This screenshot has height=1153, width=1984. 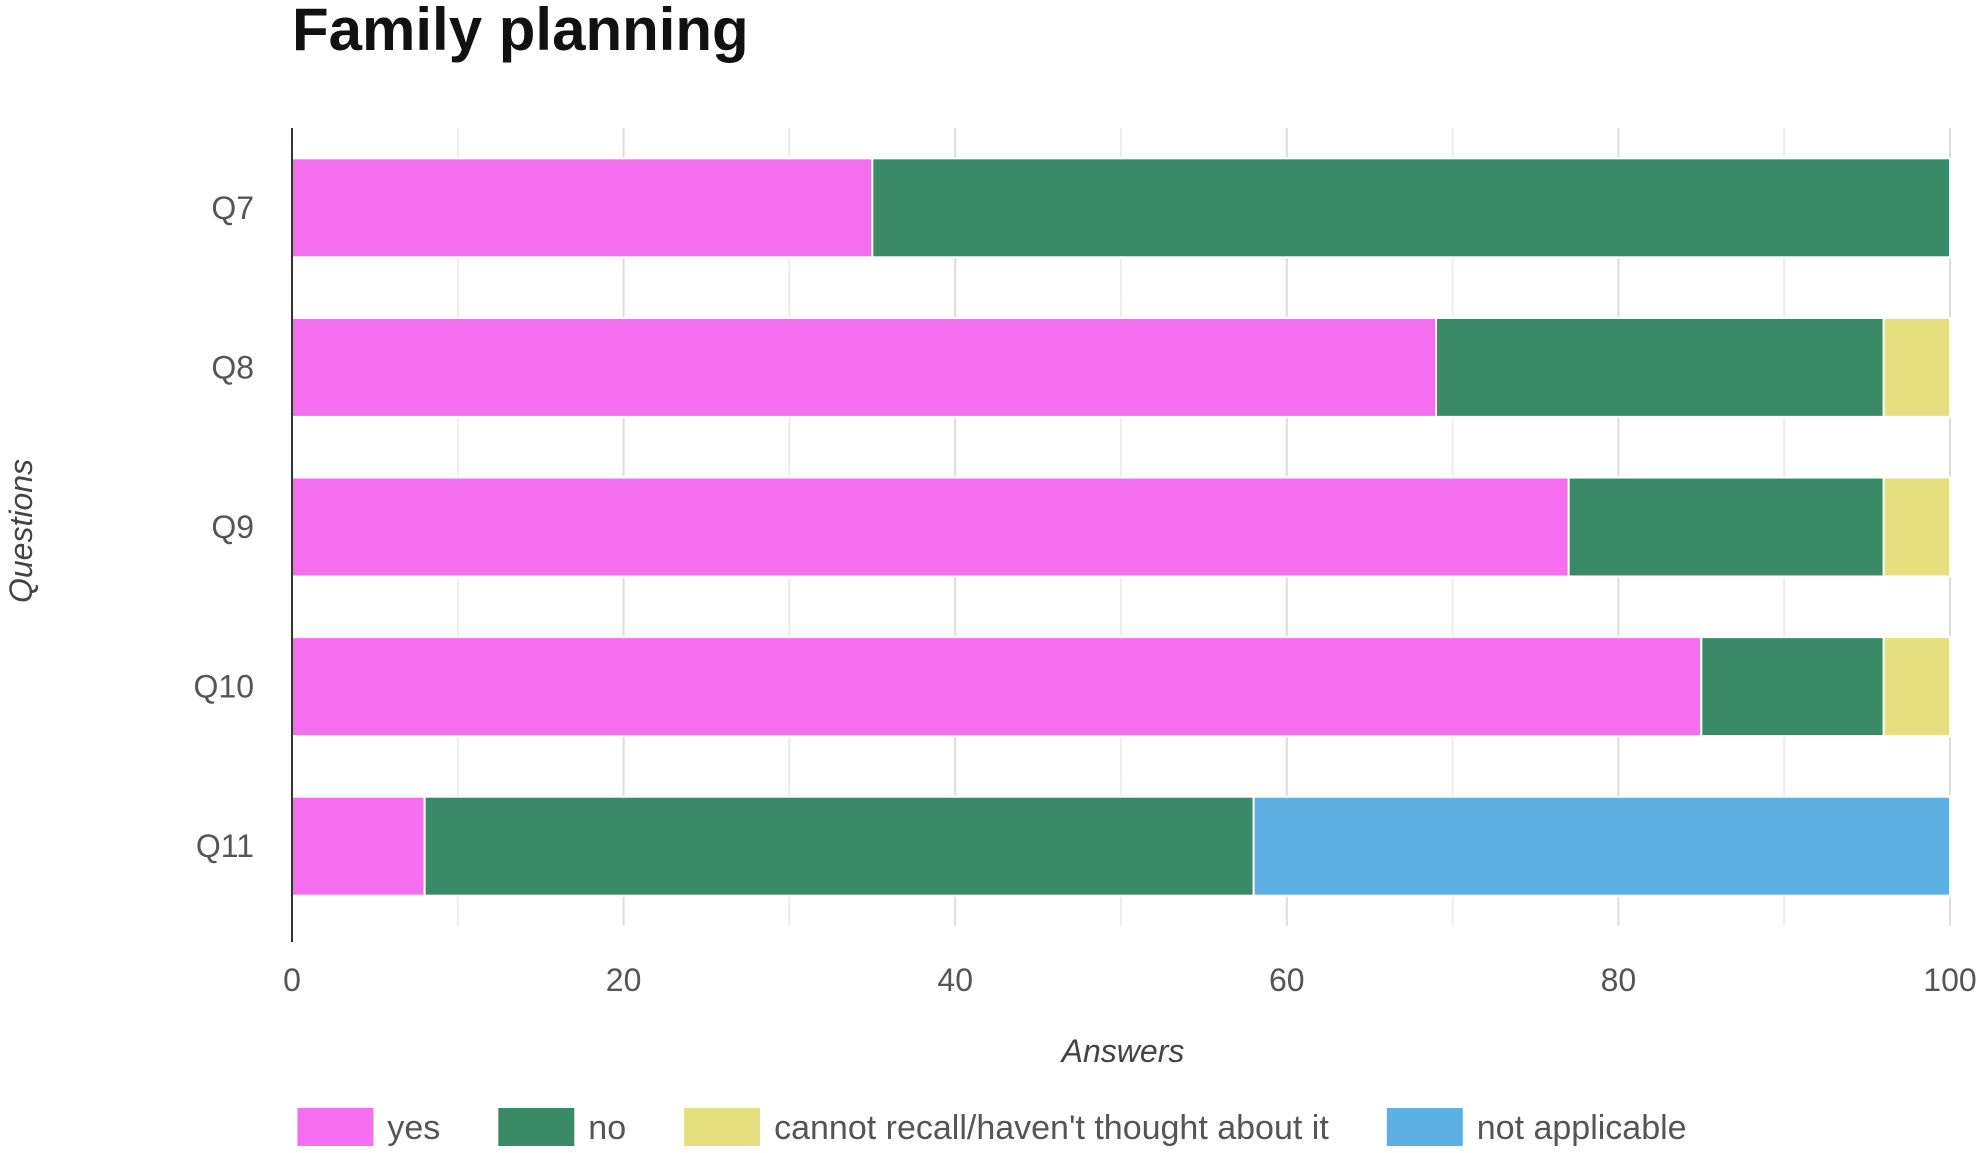 I want to click on bar-segment-q9-yes, so click(x=930, y=527).